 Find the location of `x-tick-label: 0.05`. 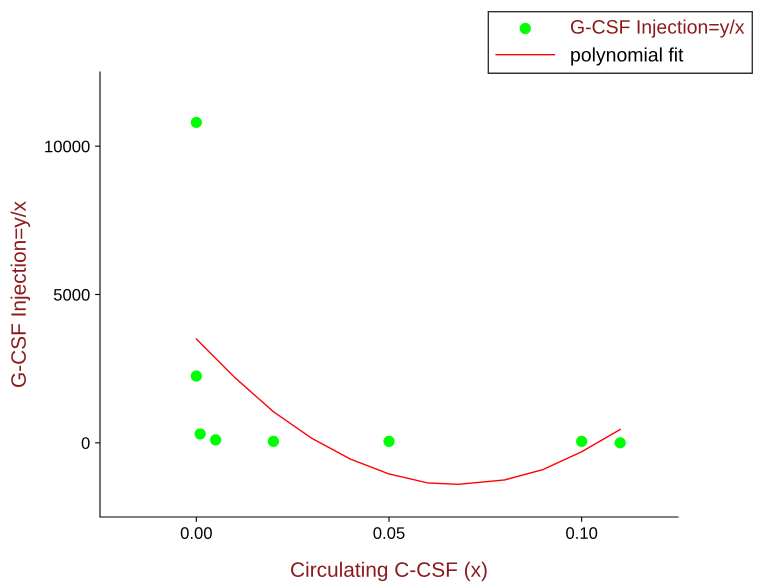

x-tick-label: 0.05 is located at coordinates (389, 533).